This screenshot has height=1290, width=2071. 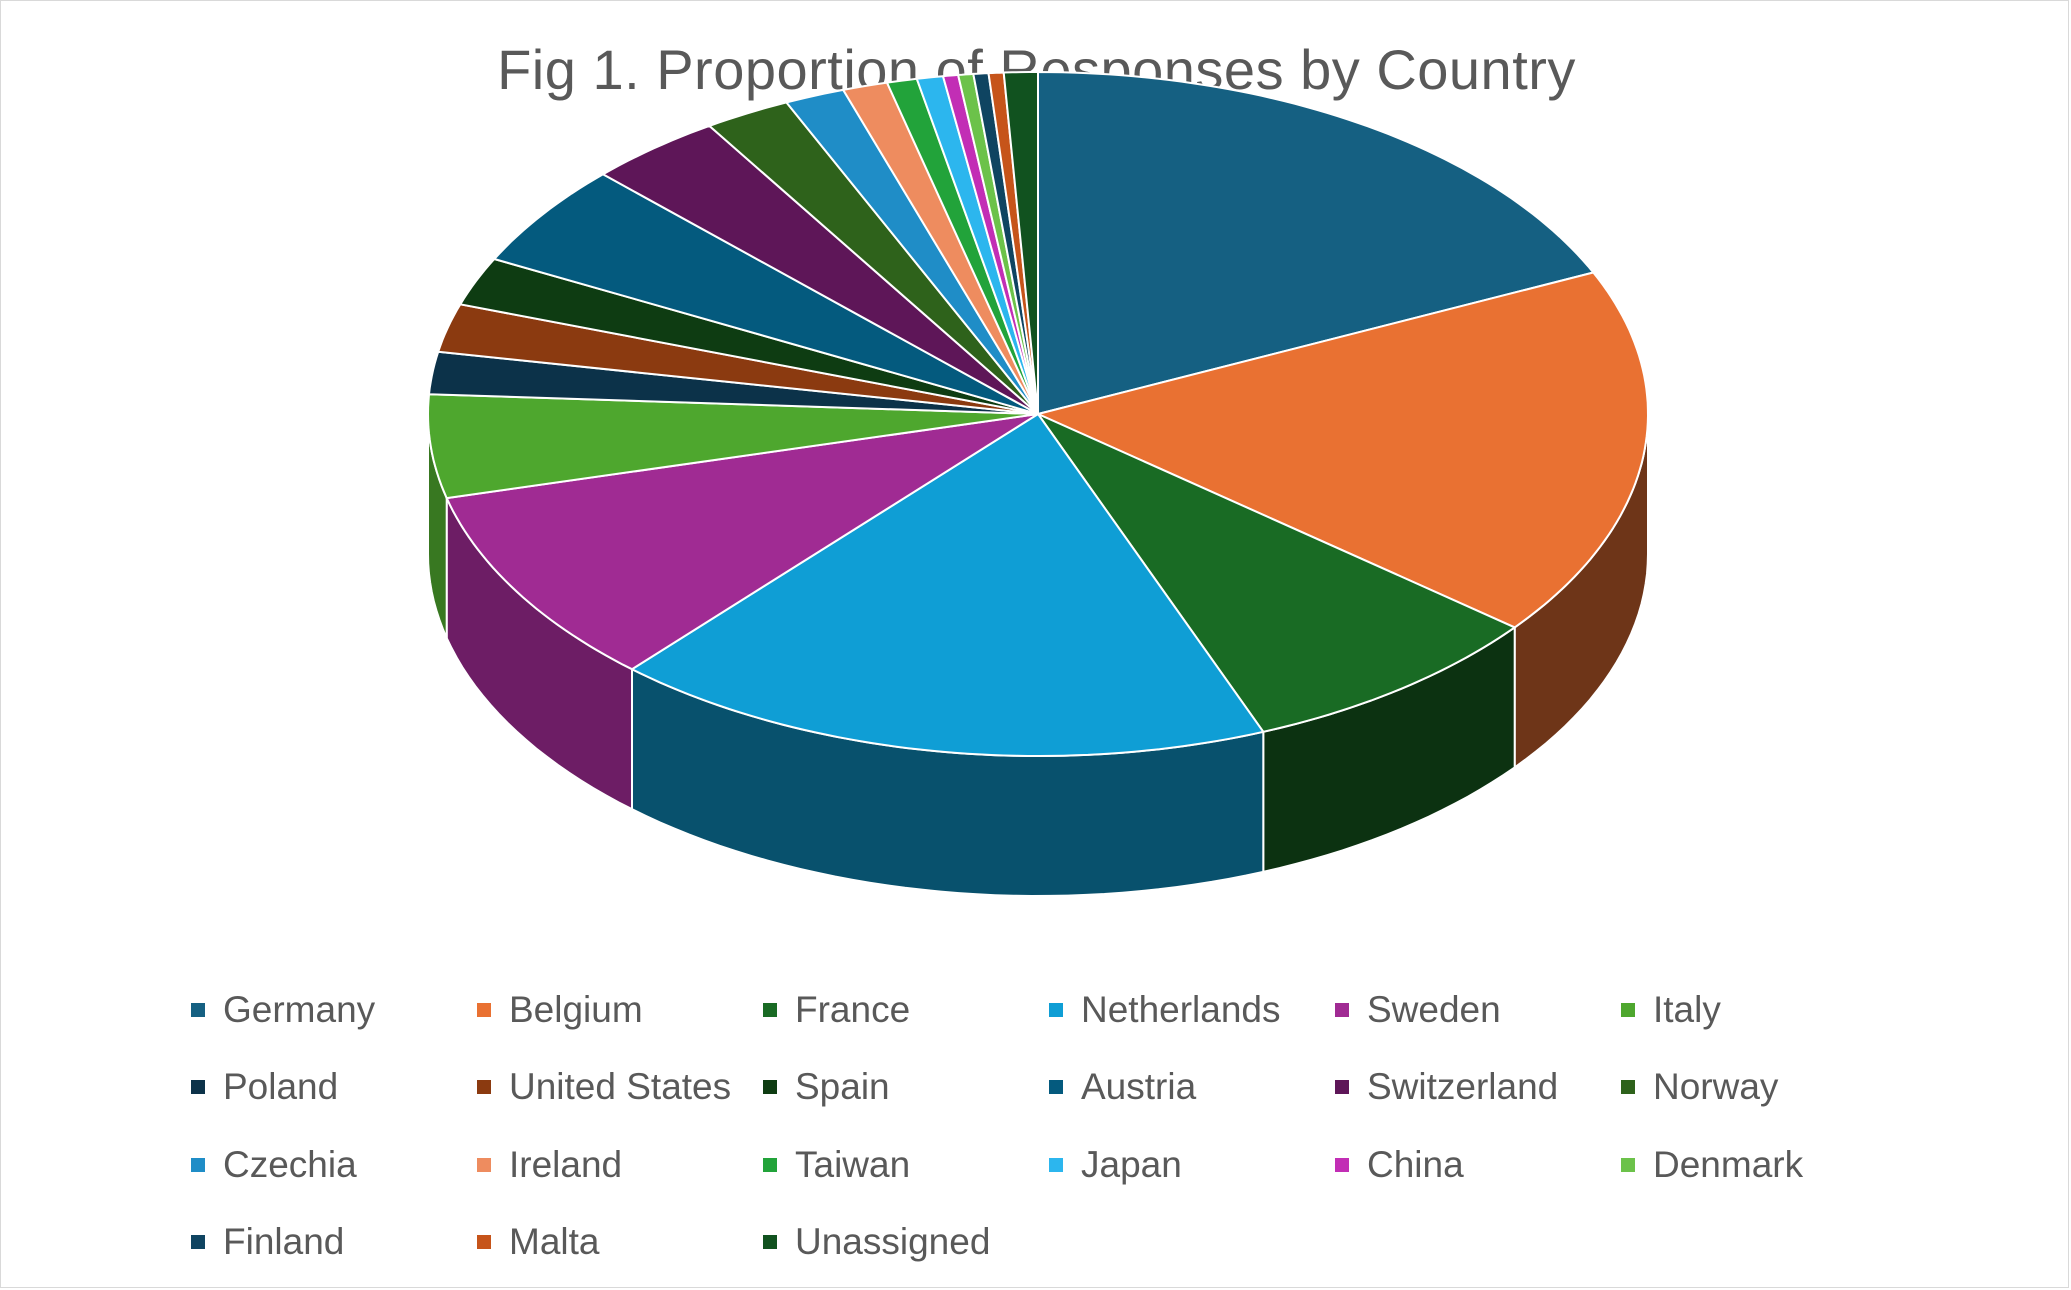 I want to click on pie-slice-czechia, so click(x=912, y=251).